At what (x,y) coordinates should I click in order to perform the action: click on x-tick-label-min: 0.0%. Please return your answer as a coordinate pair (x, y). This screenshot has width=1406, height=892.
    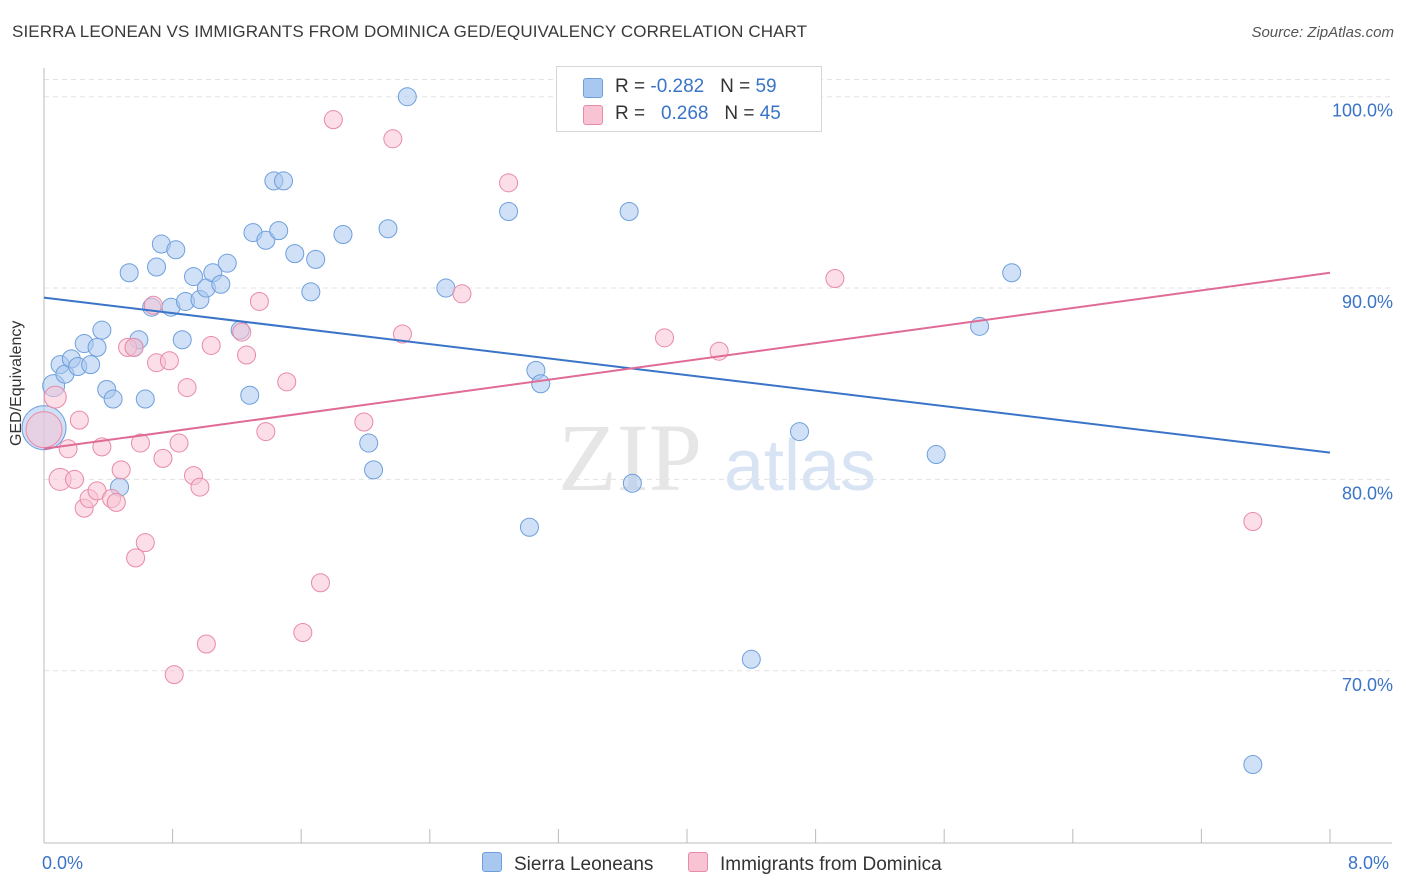
    Looking at the image, I should click on (63, 863).